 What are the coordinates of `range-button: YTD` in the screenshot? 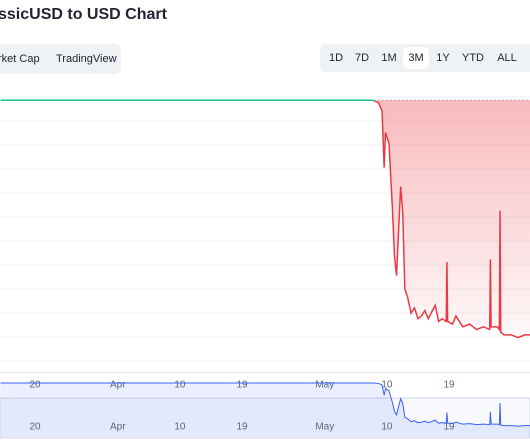 It's located at (473, 58).